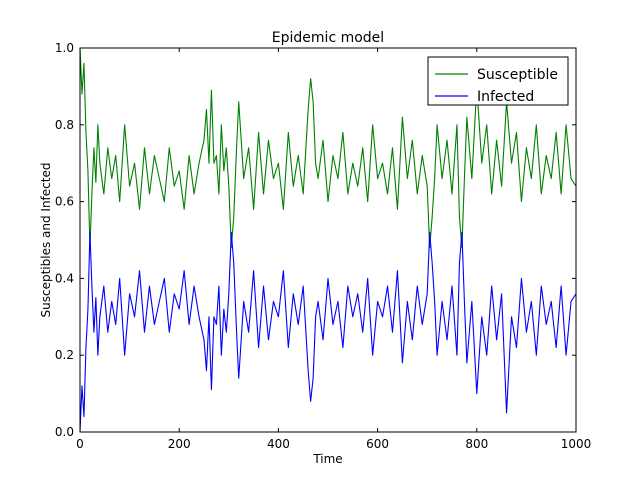  What do you see at coordinates (179, 444) in the screenshot?
I see `x-tick-label: 200` at bounding box center [179, 444].